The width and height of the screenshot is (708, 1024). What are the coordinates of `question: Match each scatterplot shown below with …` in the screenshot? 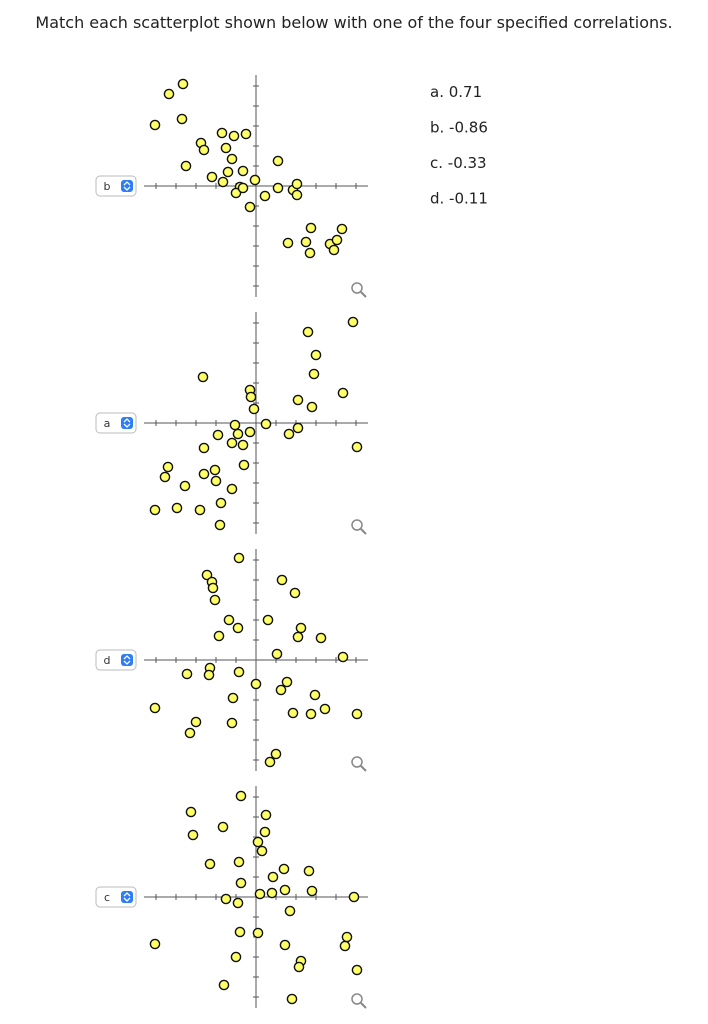 It's located at (353, 22).